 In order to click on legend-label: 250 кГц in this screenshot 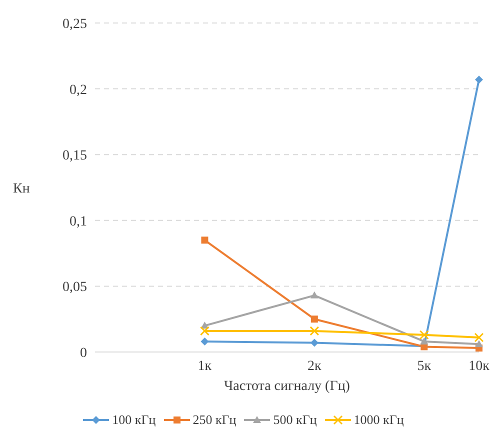, I will do `click(214, 420)`.